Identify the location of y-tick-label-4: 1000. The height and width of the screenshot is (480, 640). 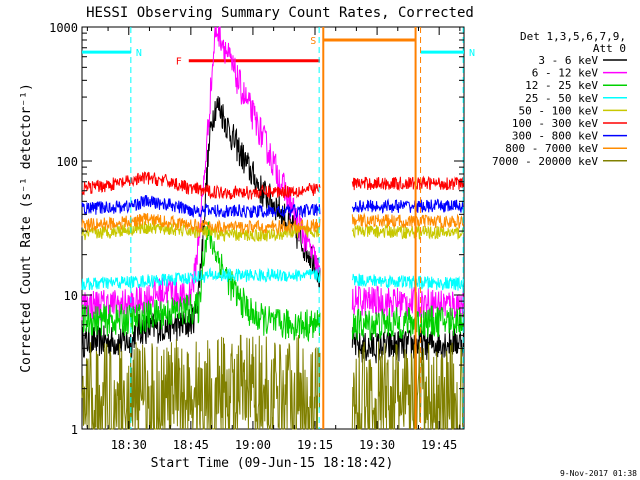
(63, 28).